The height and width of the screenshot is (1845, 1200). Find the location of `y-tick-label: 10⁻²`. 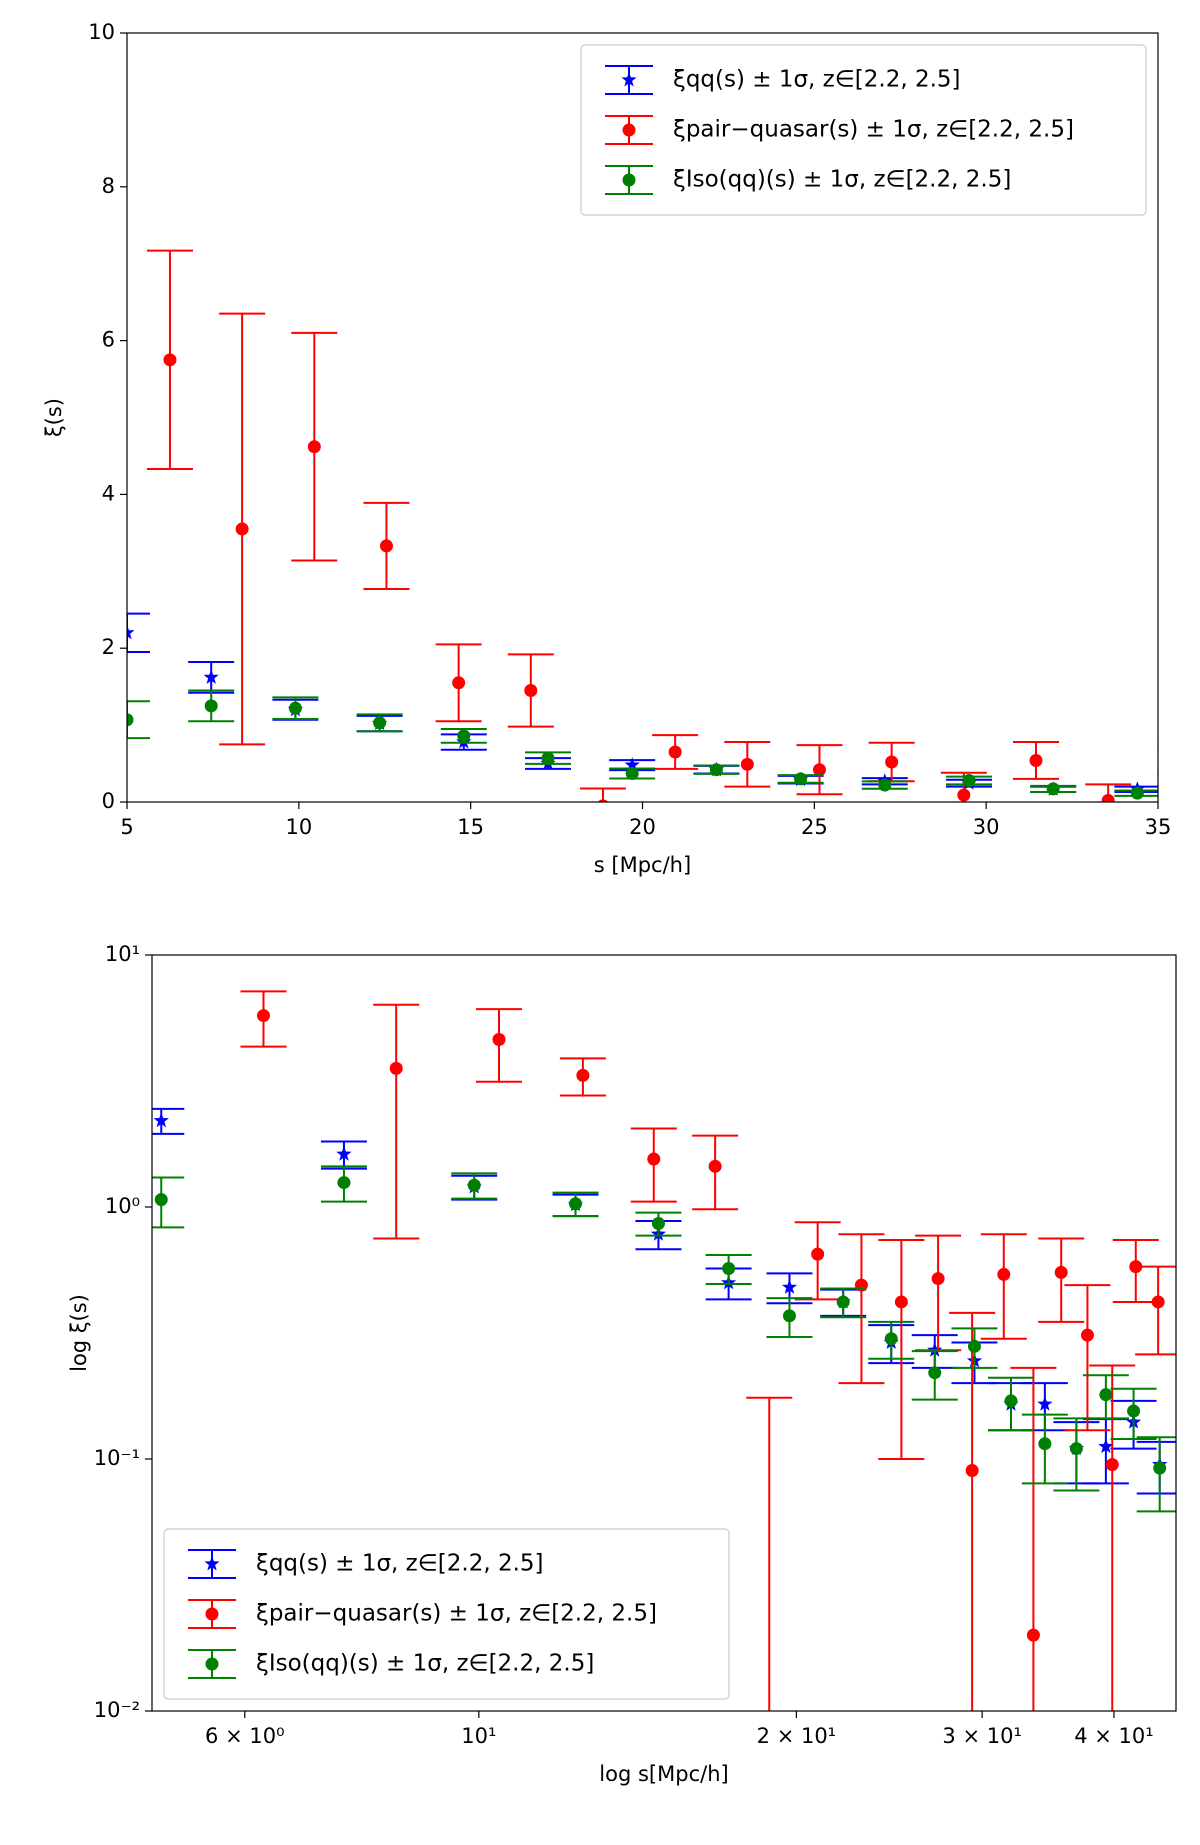

y-tick-label: 10⁻² is located at coordinates (117, 1710).